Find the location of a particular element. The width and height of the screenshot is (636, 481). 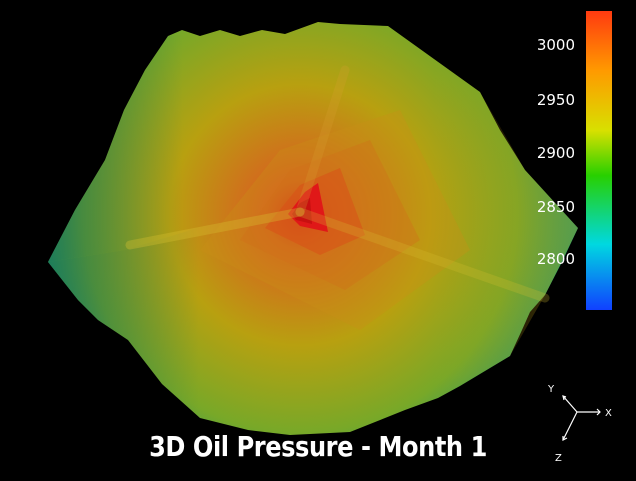

color-bar-gradient is located at coordinates (599, 160).